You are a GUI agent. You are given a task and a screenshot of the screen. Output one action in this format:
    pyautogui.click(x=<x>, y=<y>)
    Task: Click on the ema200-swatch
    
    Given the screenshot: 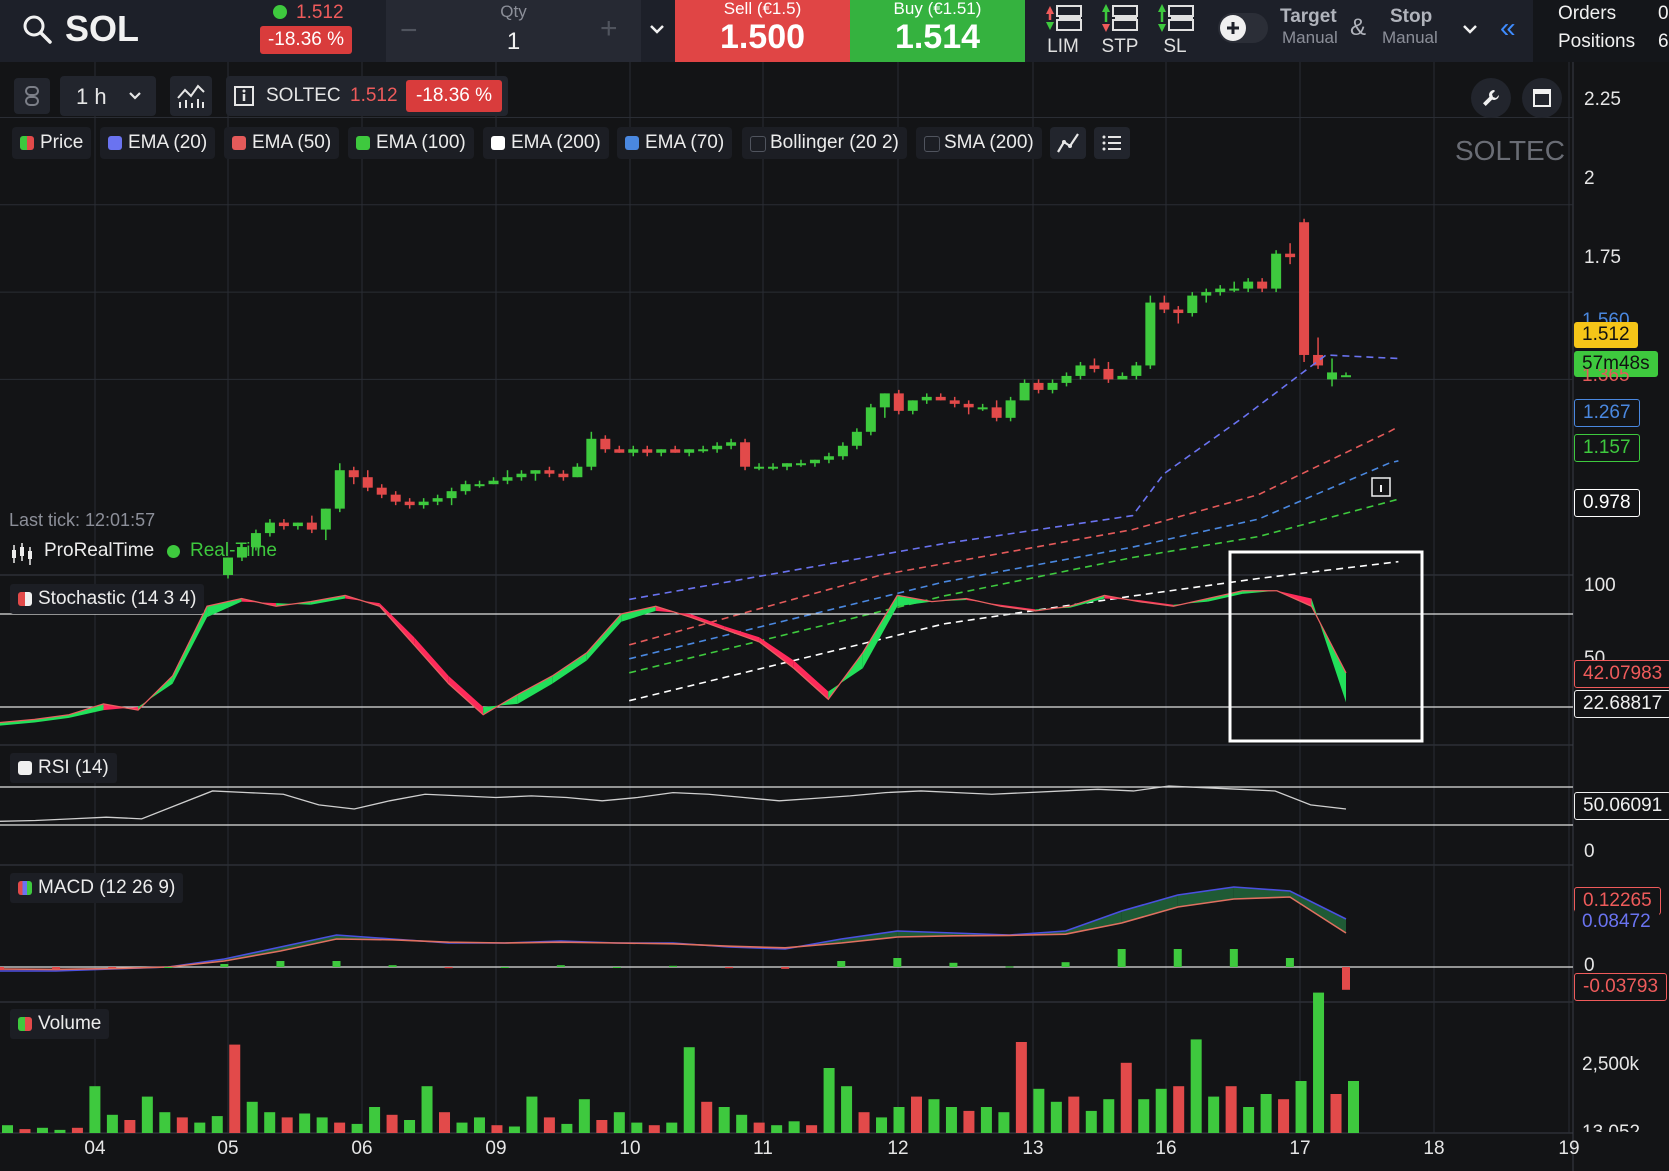 What is the action you would take?
    pyautogui.click(x=498, y=143)
    